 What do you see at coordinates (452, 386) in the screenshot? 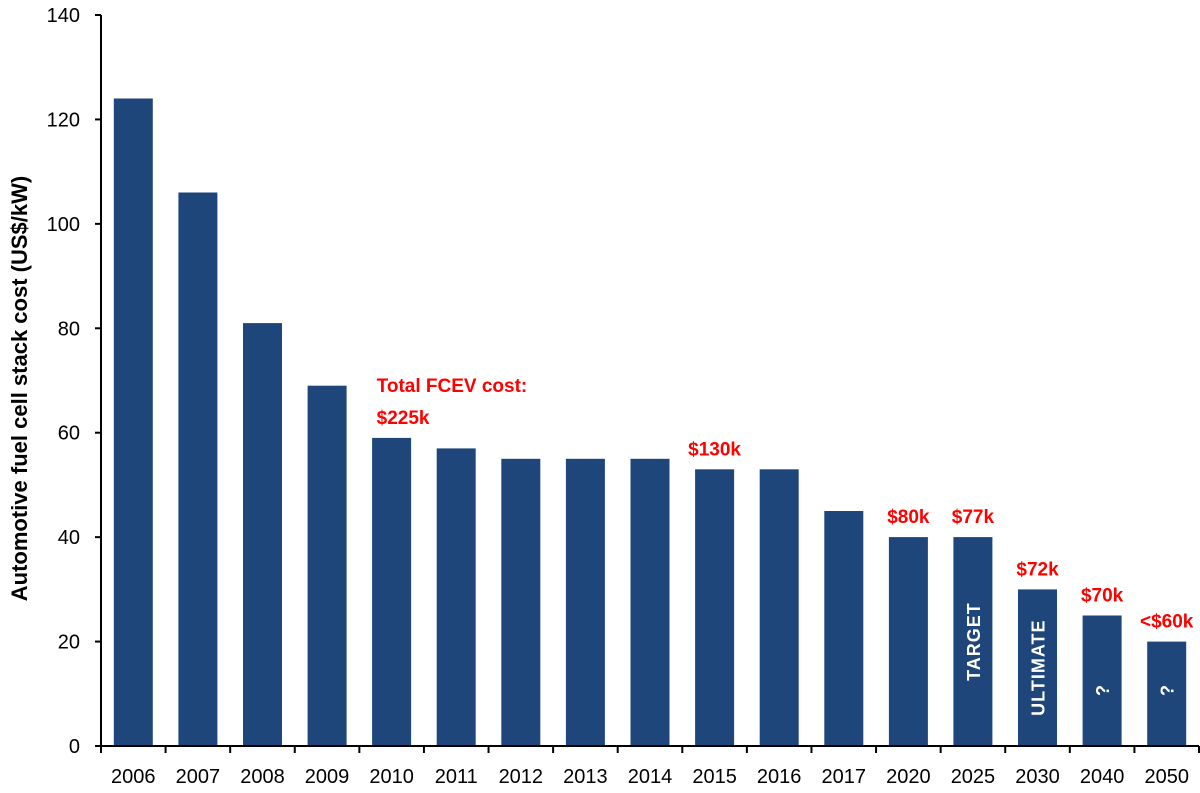
I see `annotation-label: Total FCEV cost:` at bounding box center [452, 386].